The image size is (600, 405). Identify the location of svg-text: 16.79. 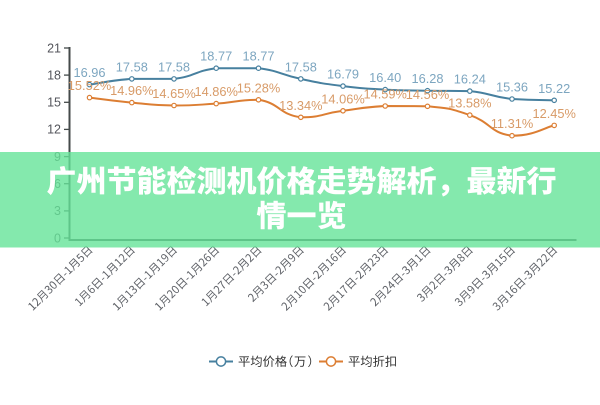
(343, 74).